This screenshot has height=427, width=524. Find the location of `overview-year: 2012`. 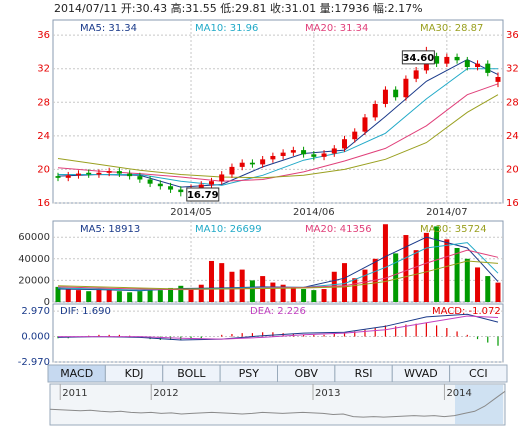

overview-year: 2012 is located at coordinates (165, 393).